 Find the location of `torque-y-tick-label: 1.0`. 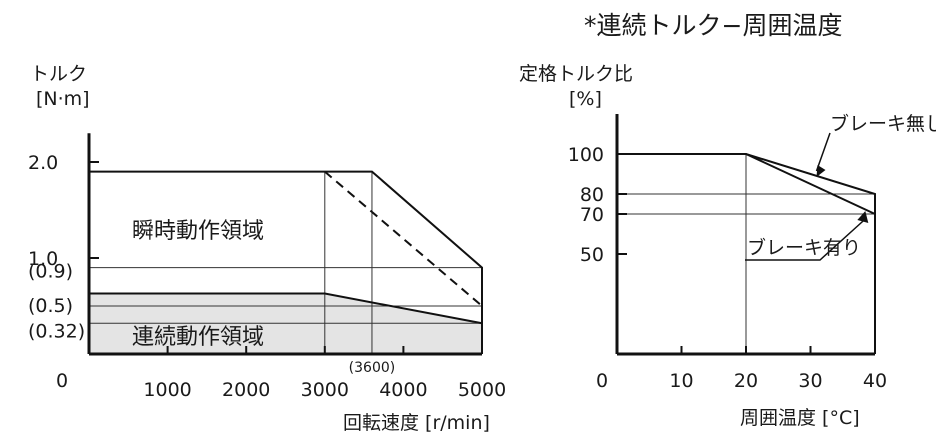

torque-y-tick-label: 1.0 is located at coordinates (43, 259).